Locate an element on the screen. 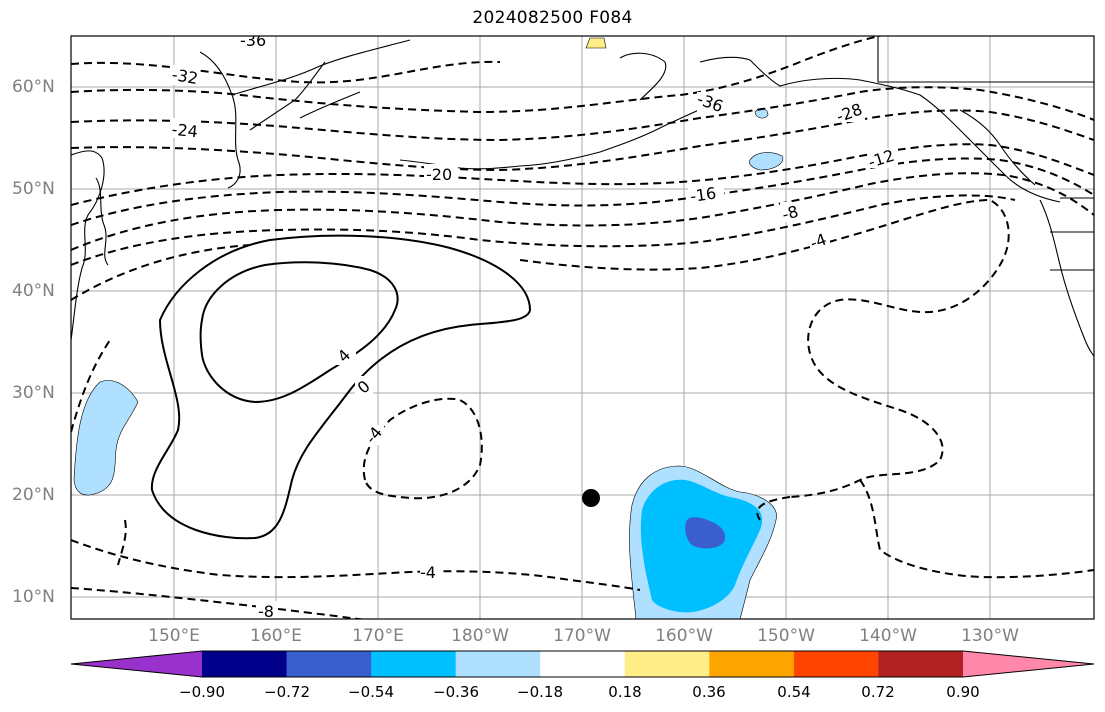 This screenshot has height=712, width=1105. lat-label-50n: 50°N is located at coordinates (33, 189).